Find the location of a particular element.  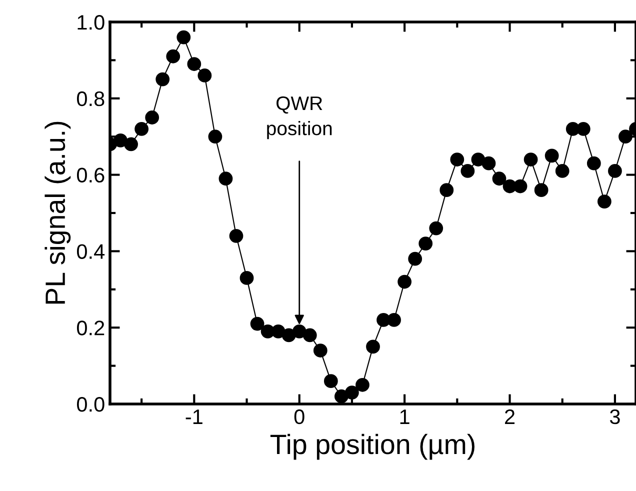

annotation: QWR position is located at coordinates (299, 118).